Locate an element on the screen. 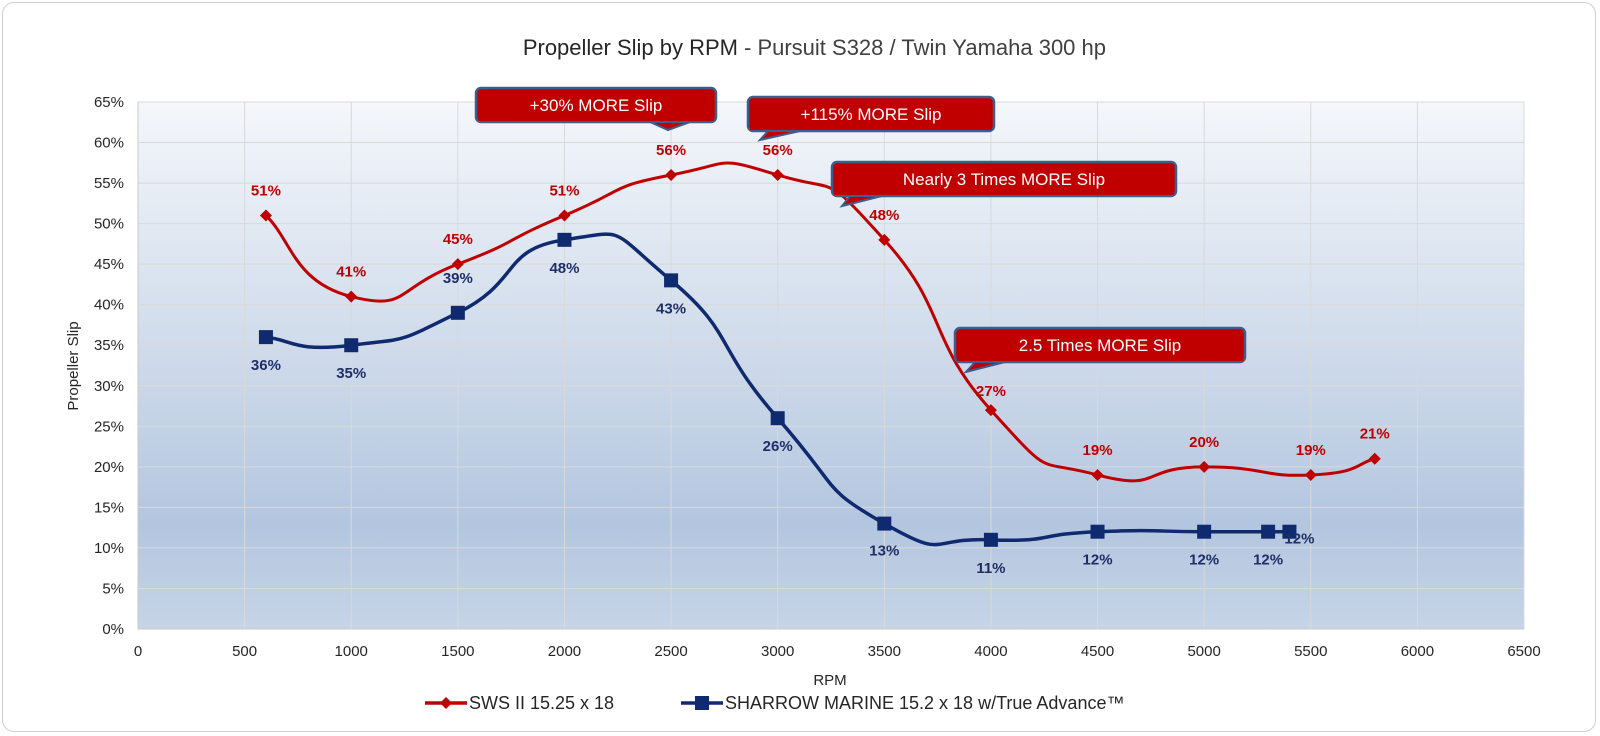 The width and height of the screenshot is (1600, 736). legend-label-sharrow: SHARROW MARINE 15.2 x 18 w/True Advance™ is located at coordinates (924, 703).